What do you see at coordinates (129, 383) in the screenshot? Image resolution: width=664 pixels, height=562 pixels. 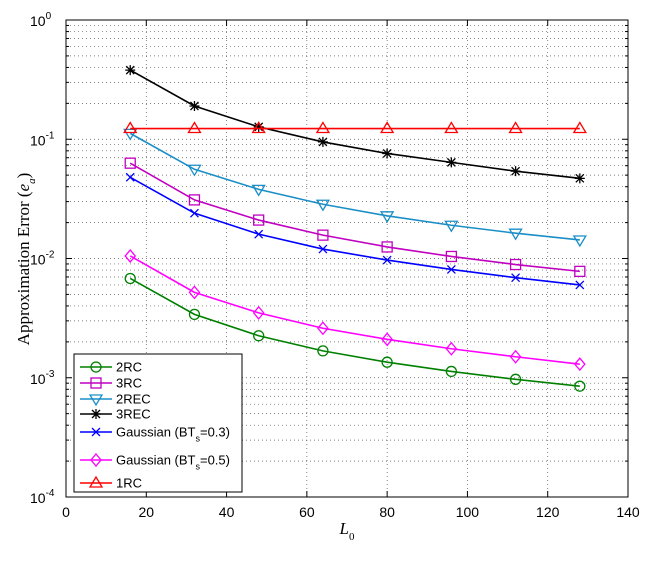 I see `legend-label-3rc: 3RC` at bounding box center [129, 383].